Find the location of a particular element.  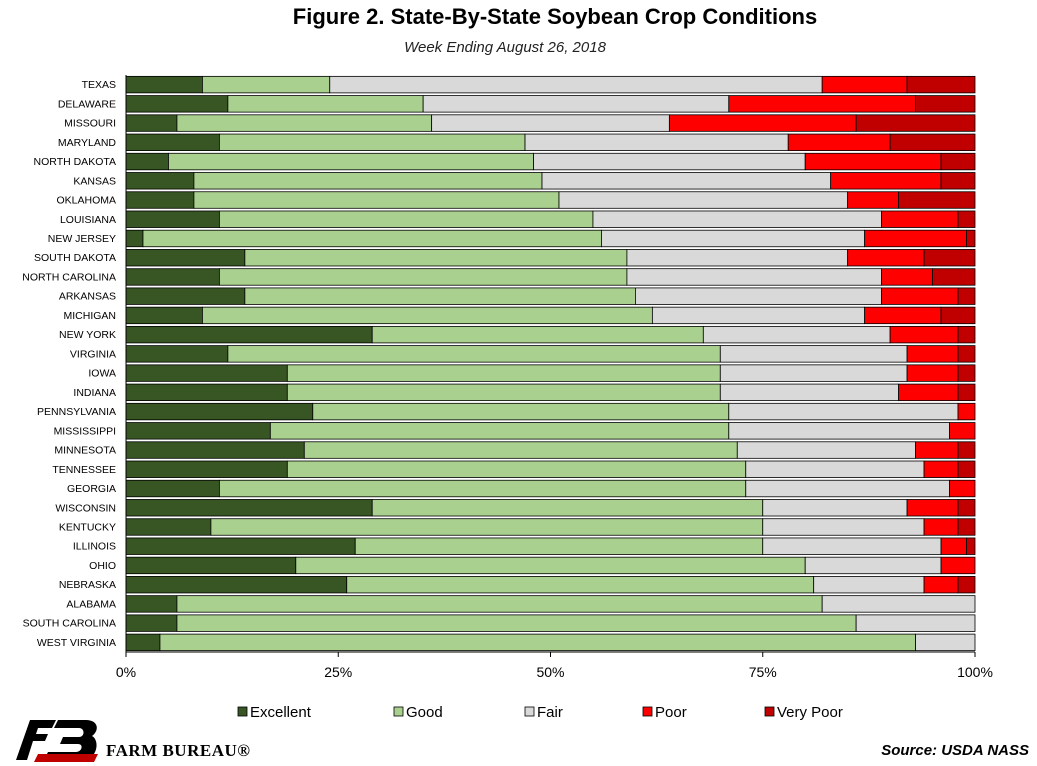

bar-very-poor-delaware is located at coordinates (945, 104).